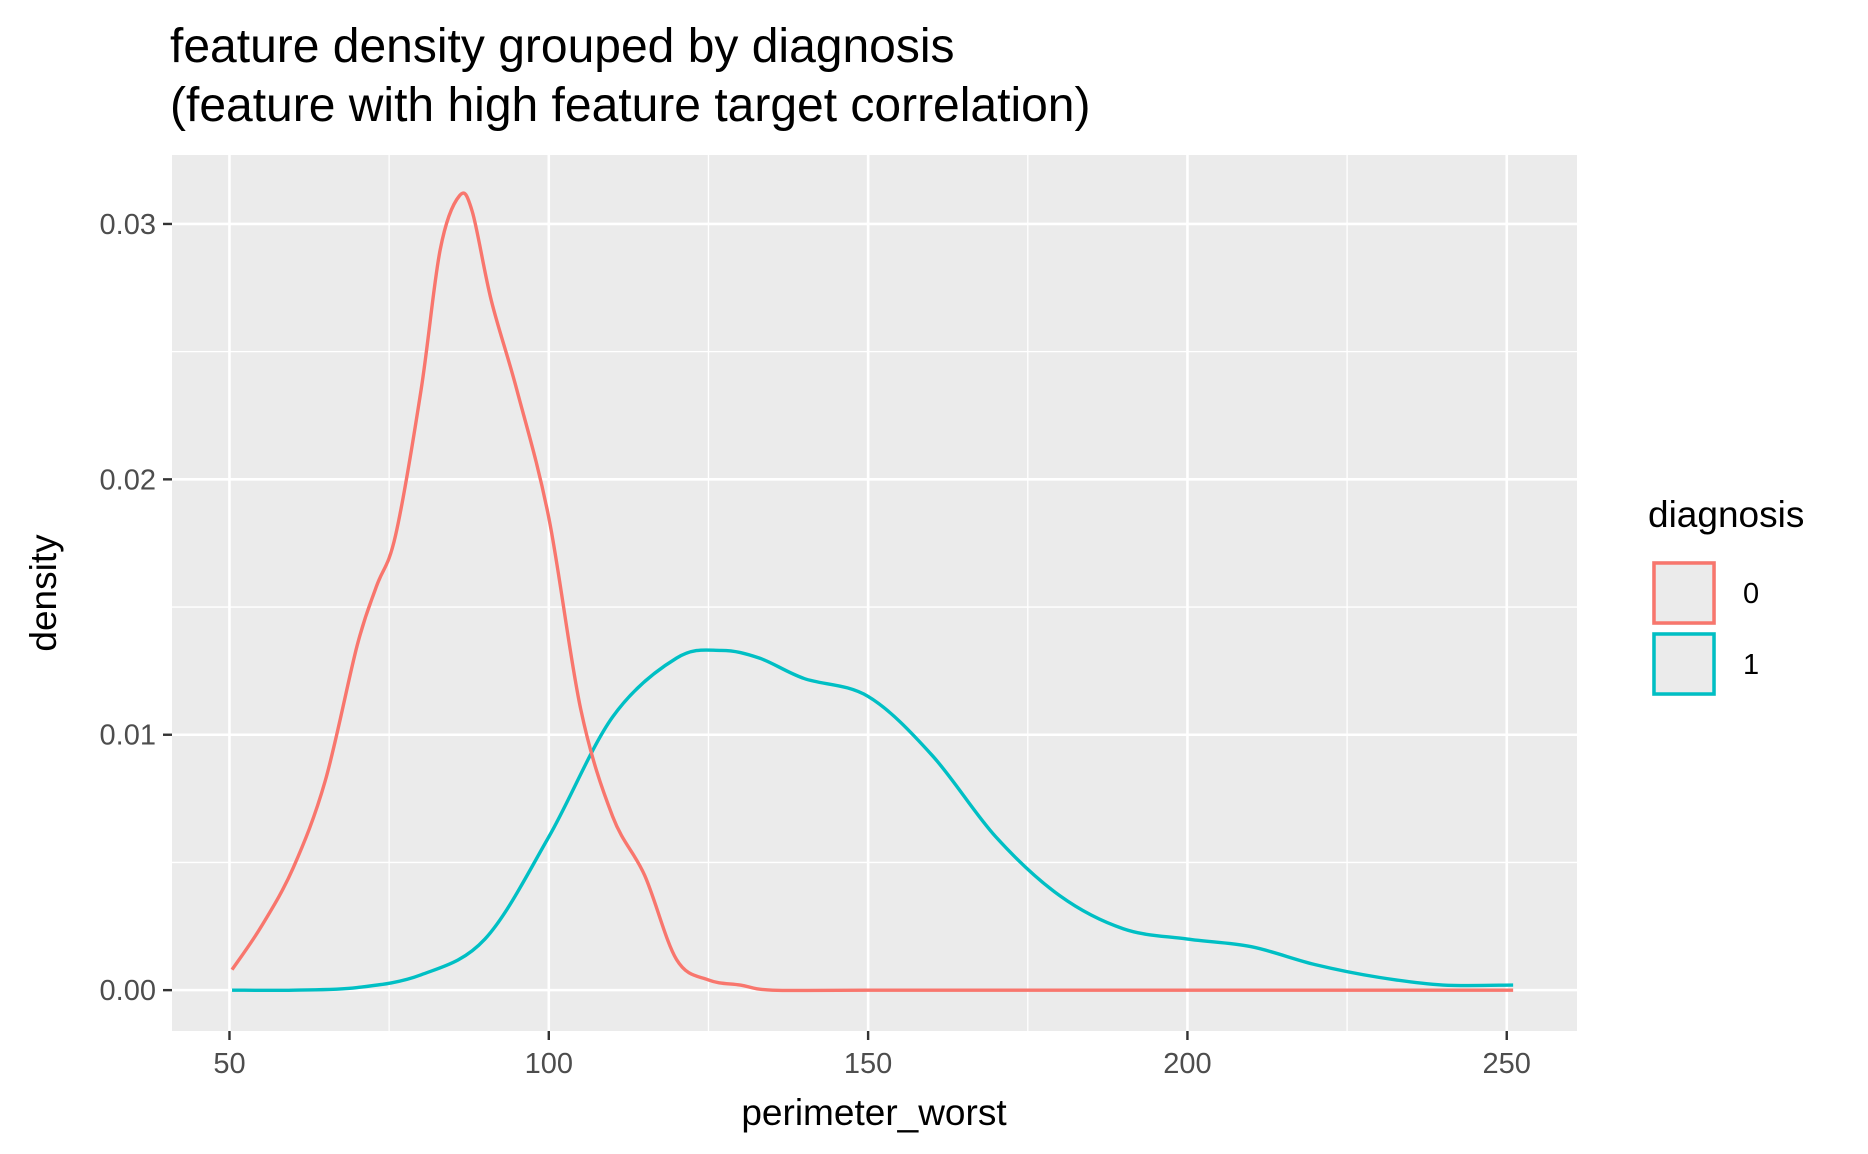 This screenshot has width=1868, height=1154. I want to click on legend-key-1-swatch, so click(1684, 664).